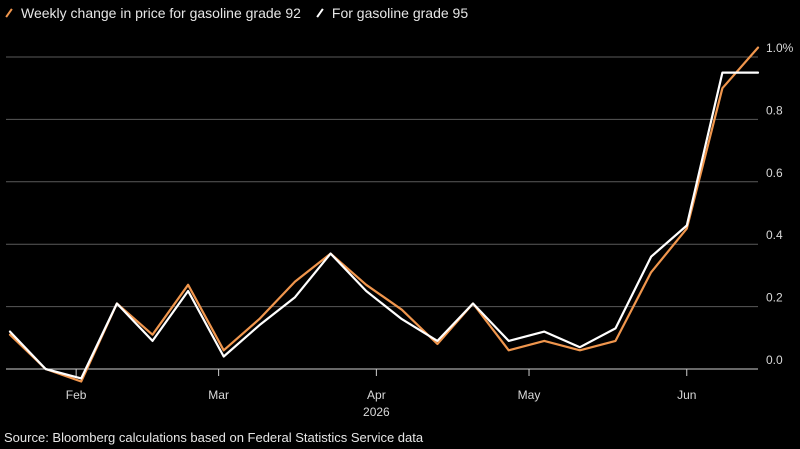 Image resolution: width=800 pixels, height=449 pixels. I want to click on y-tick-label-0: 0.0, so click(774, 360).